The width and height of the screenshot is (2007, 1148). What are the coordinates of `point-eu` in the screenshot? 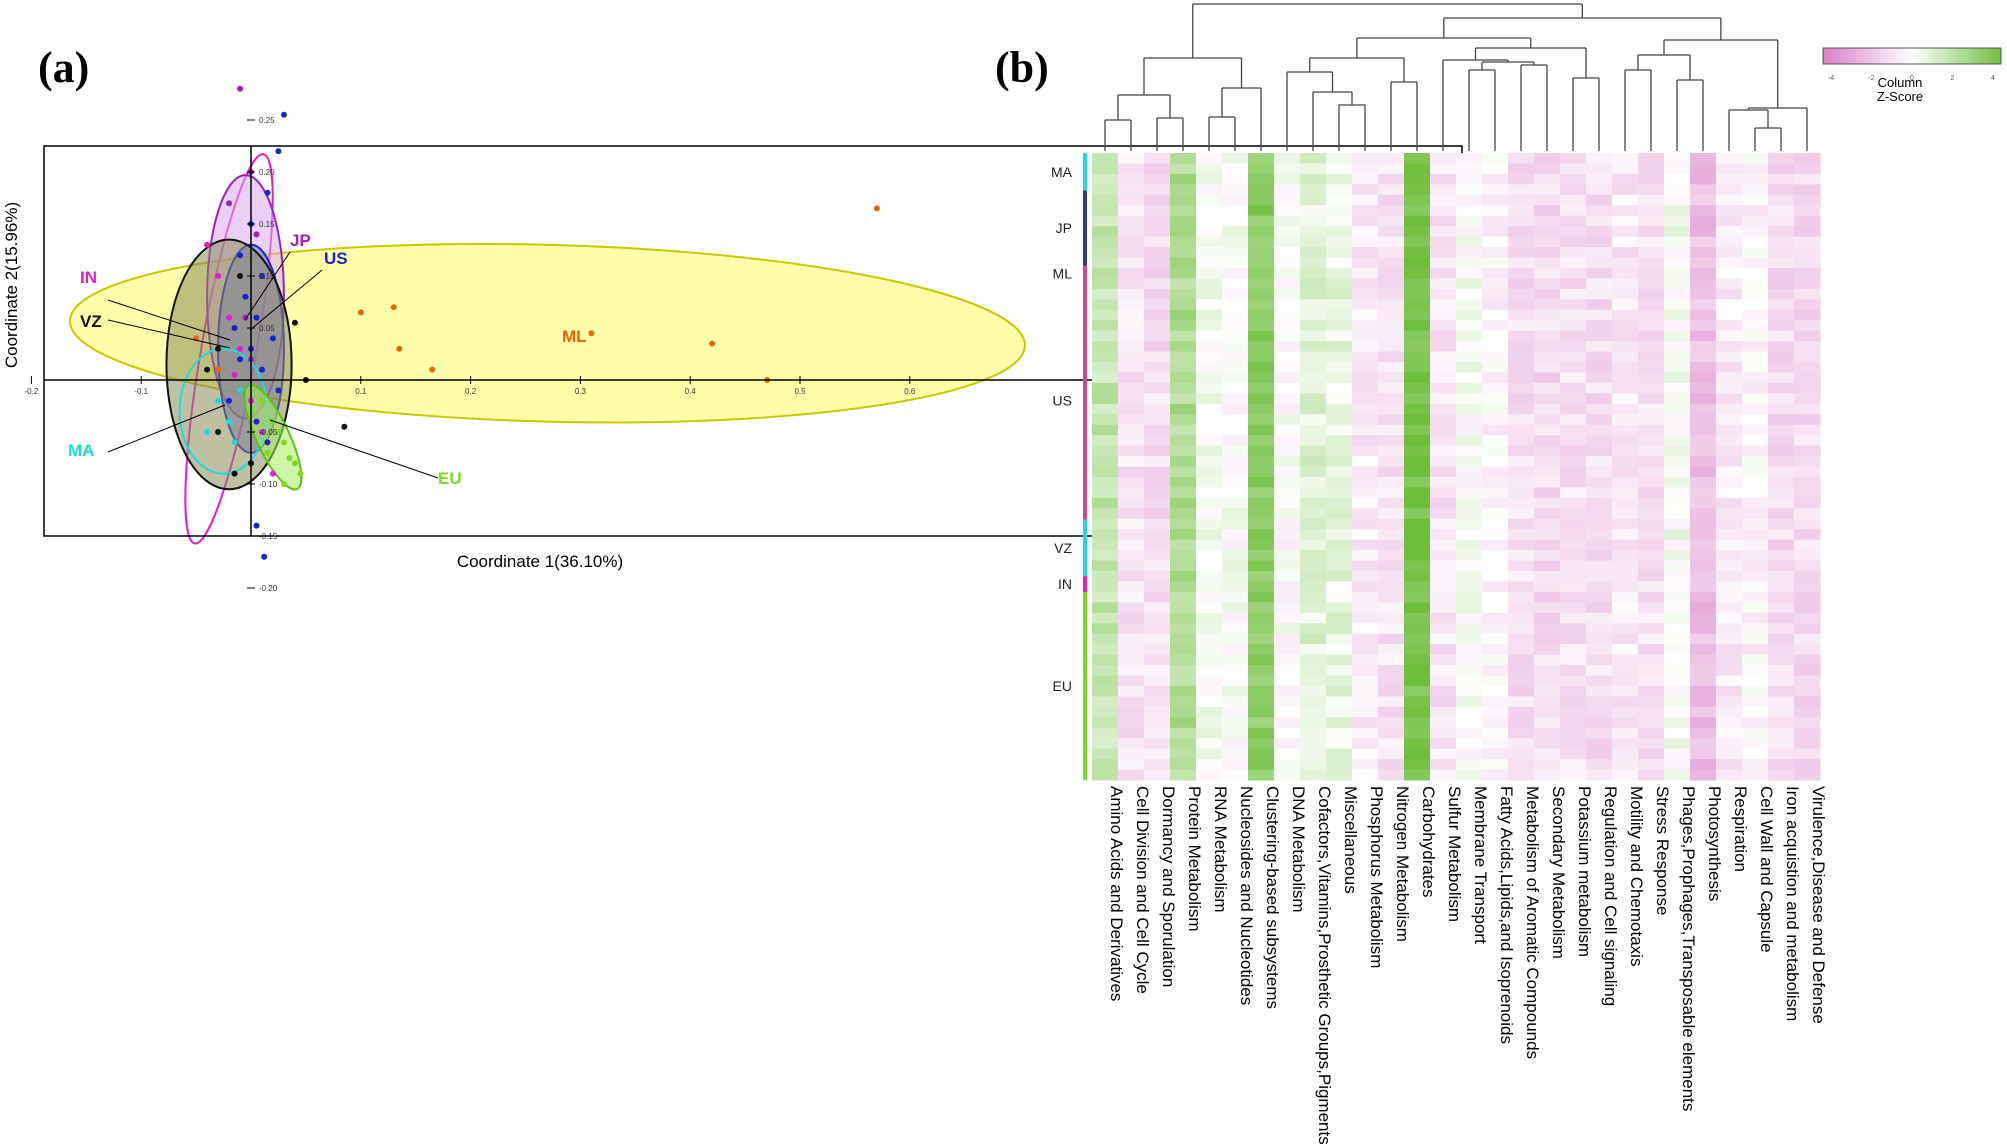 It's located at (300, 473).